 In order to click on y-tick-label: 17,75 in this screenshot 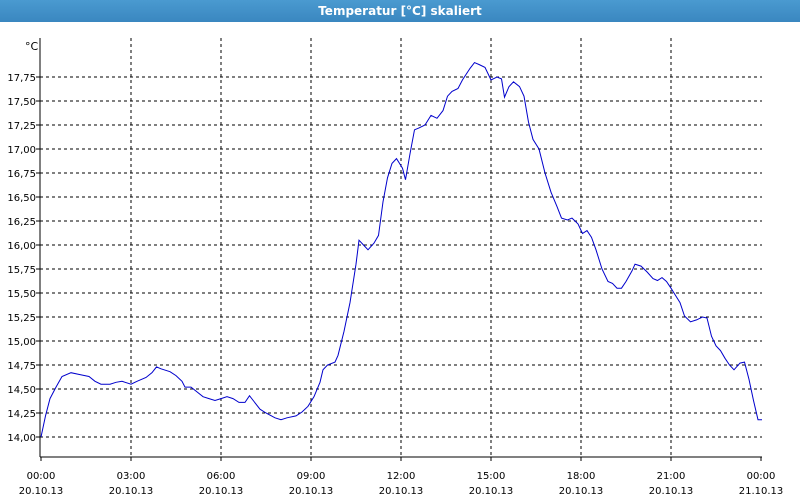, I will do `click(21, 78)`.